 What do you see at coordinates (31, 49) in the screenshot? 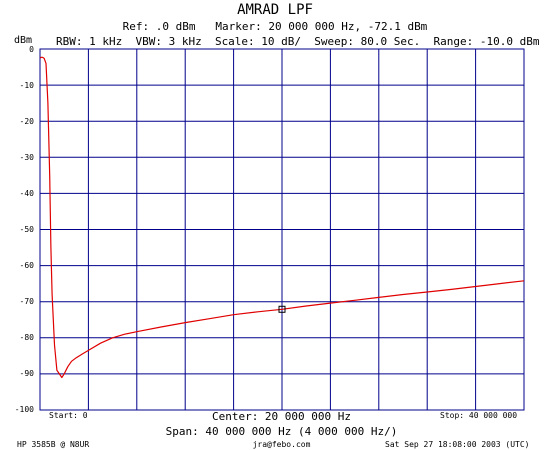
I see `y-tick-label: 0` at bounding box center [31, 49].